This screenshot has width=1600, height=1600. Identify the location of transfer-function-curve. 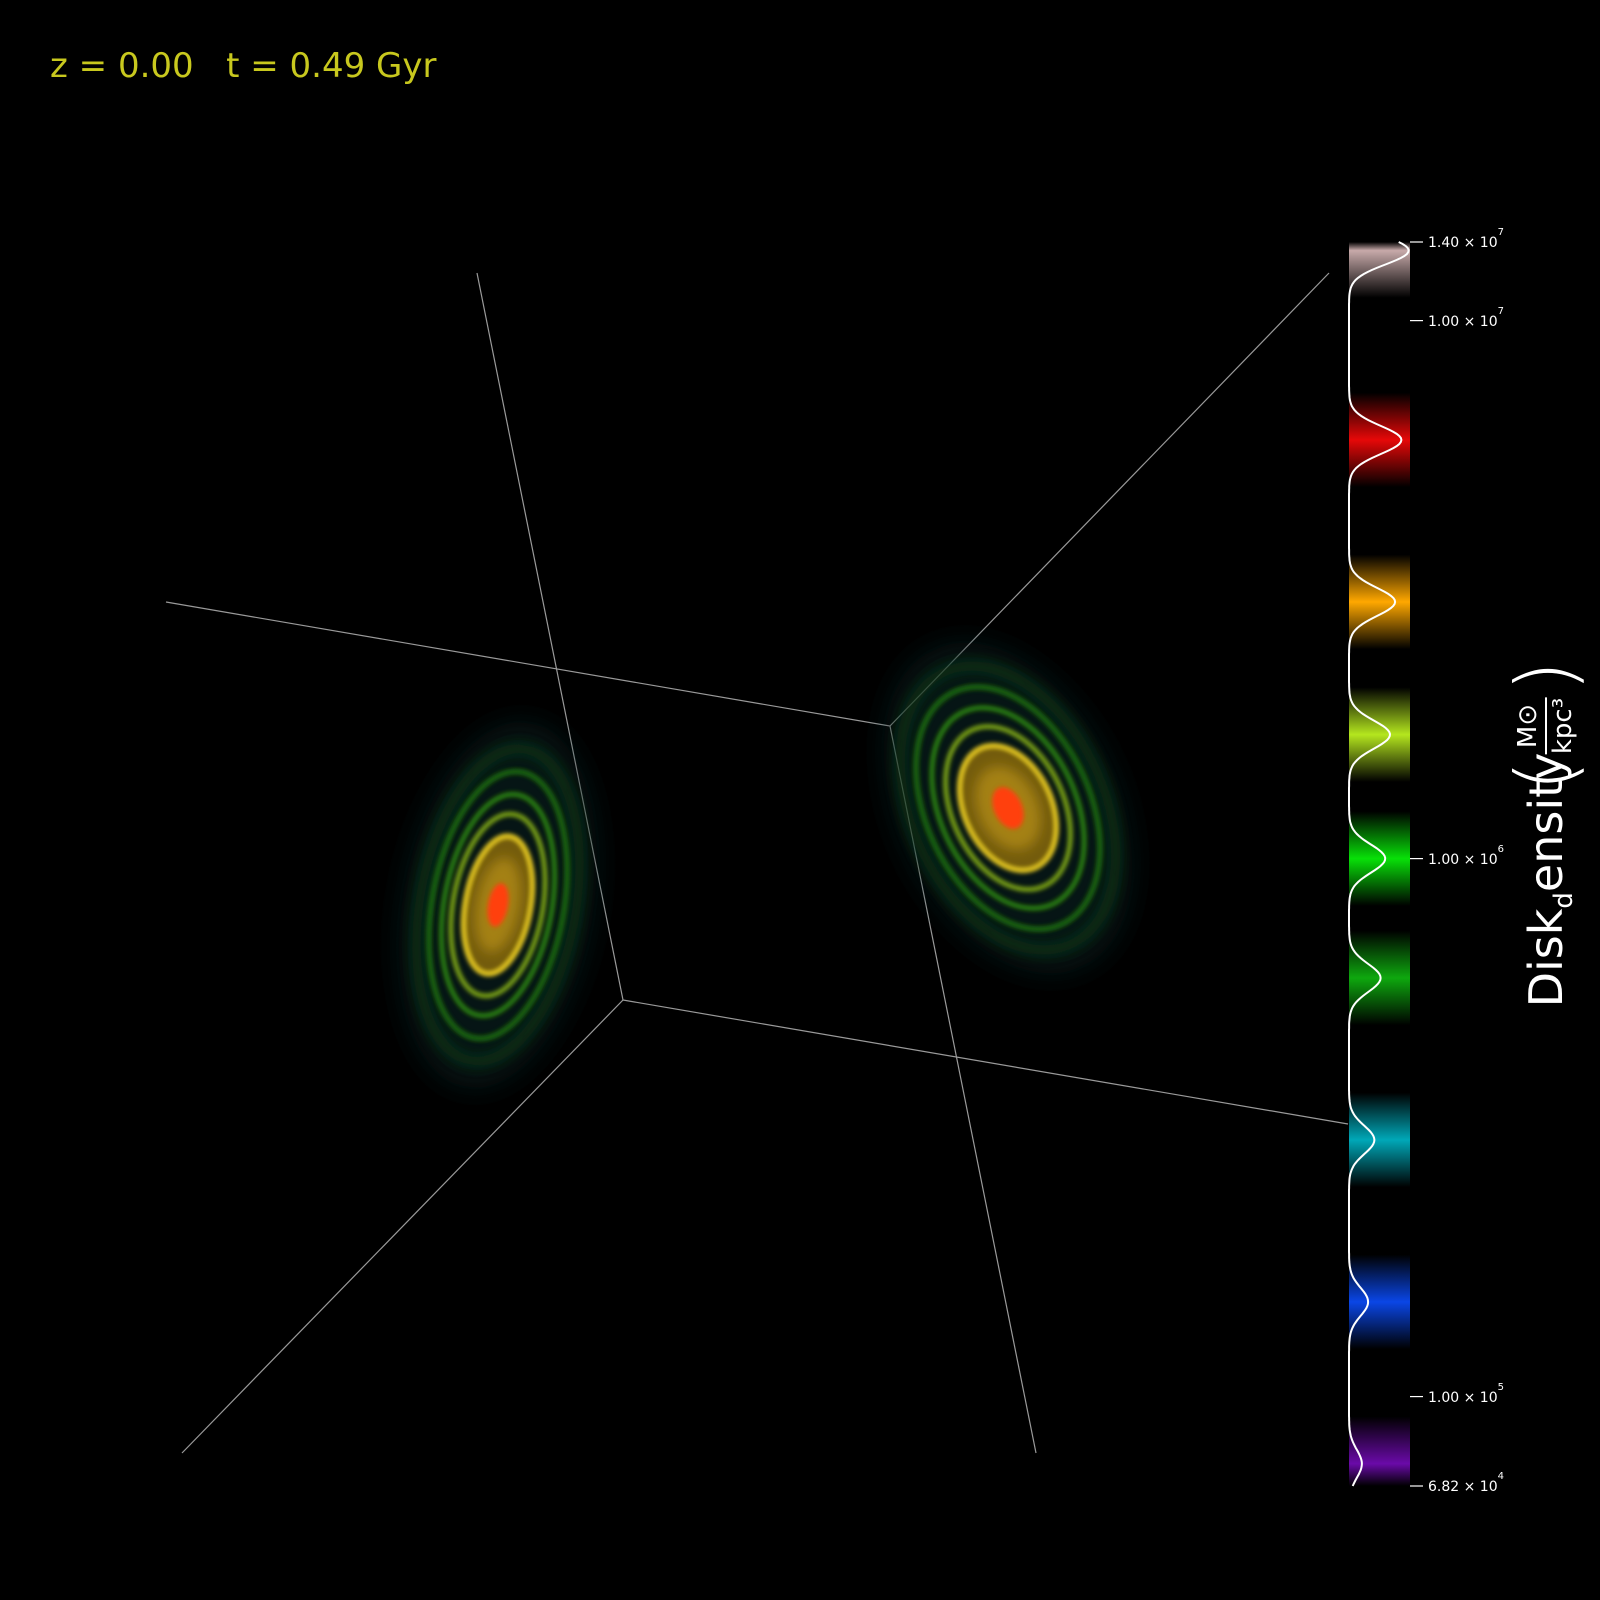
(1379, 864).